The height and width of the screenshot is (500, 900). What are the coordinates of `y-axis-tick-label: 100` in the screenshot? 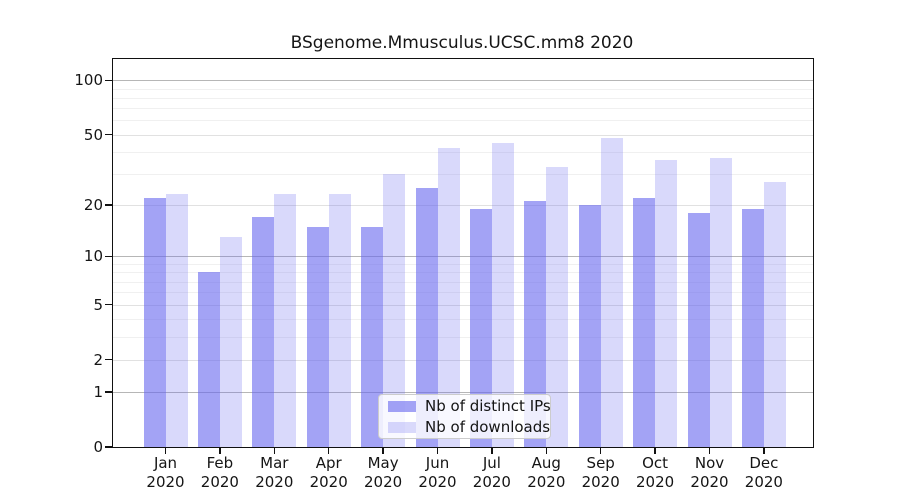 It's located at (88, 80).